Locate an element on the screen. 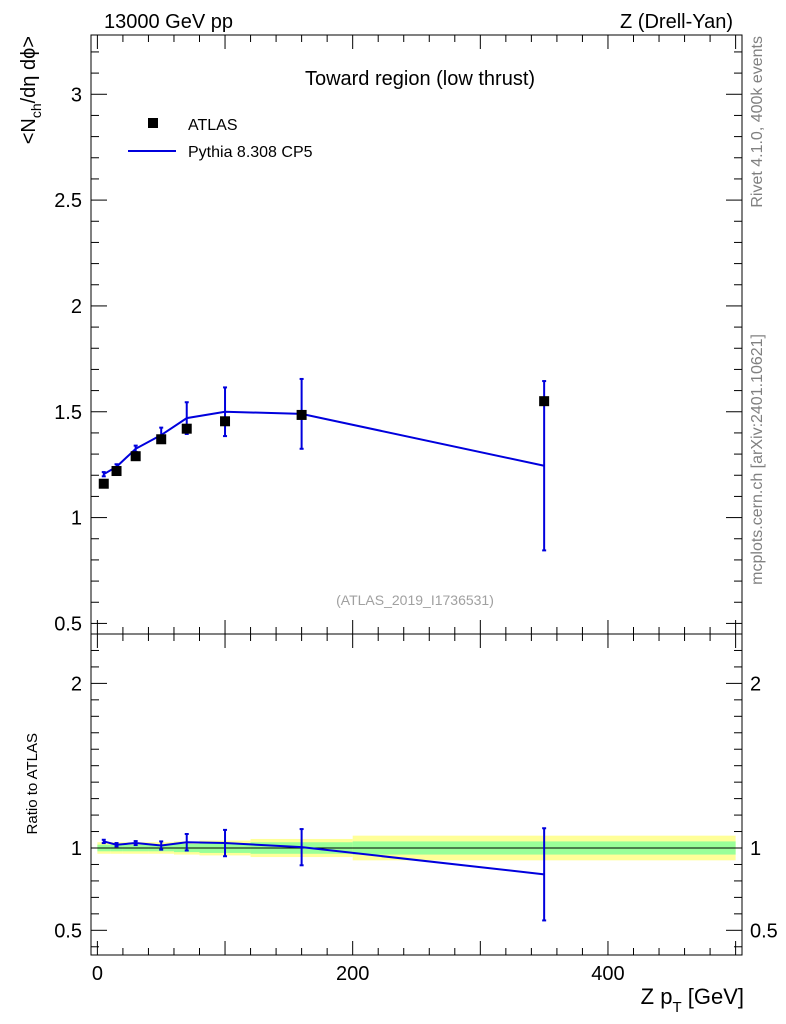 This screenshot has width=786, height=1024. ratio-marks is located at coordinates (416, 874).